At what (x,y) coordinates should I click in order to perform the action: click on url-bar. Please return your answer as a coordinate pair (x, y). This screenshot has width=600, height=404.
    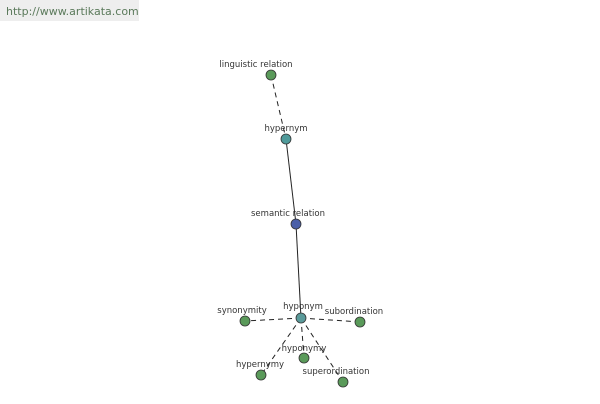
    Looking at the image, I should click on (69, 10).